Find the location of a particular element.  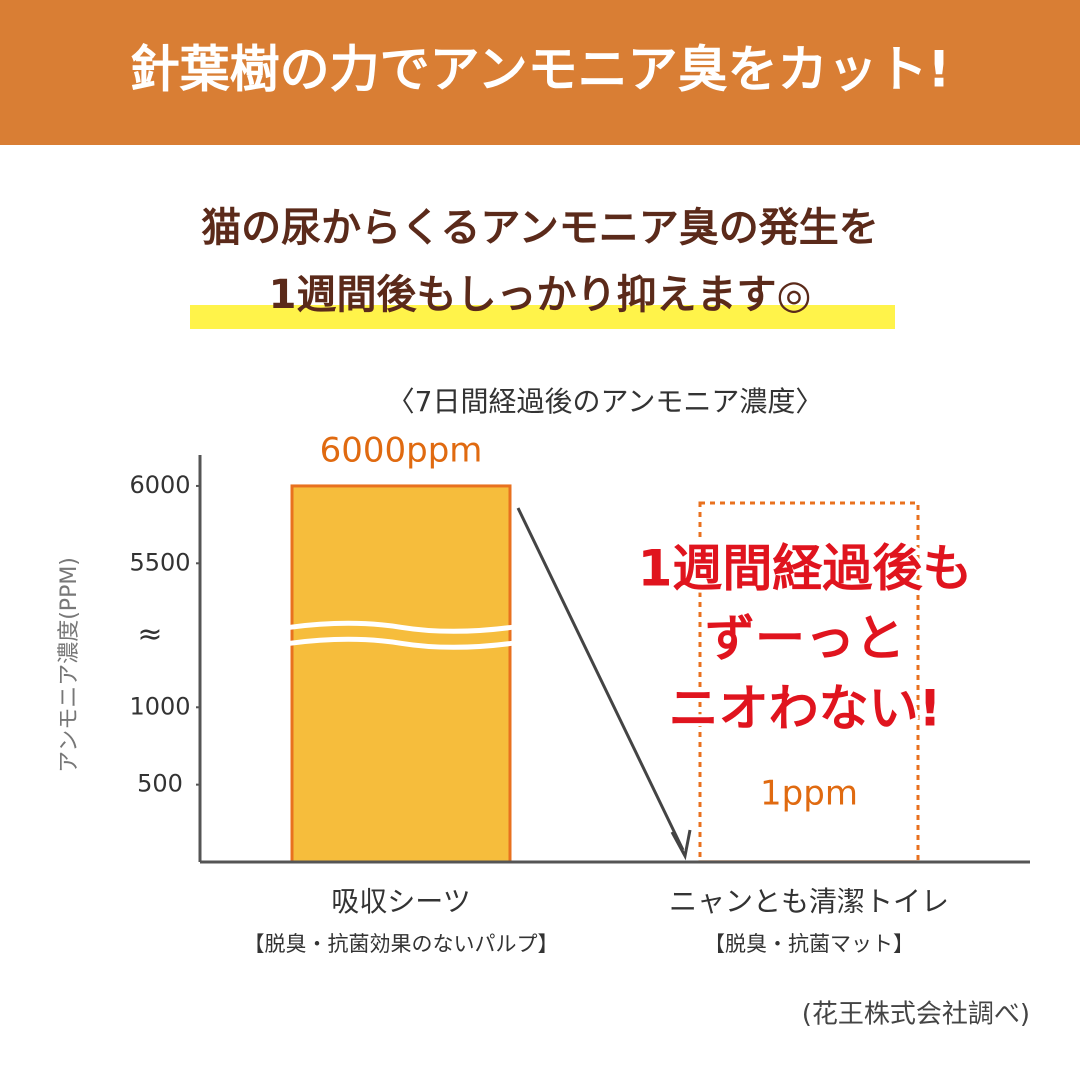

headline: 猫の尿からくるアンモニア臭の発生を is located at coordinates (540, 228).